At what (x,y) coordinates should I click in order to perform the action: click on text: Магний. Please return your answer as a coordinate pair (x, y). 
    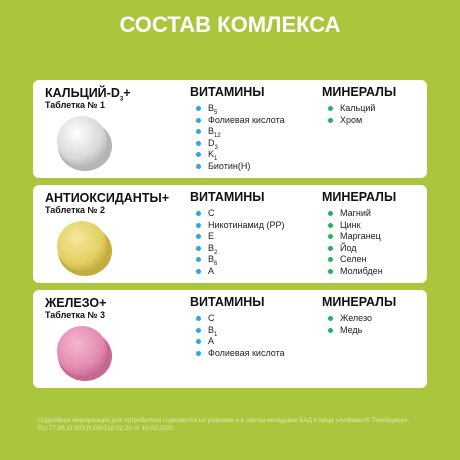
    Looking at the image, I should click on (355, 213).